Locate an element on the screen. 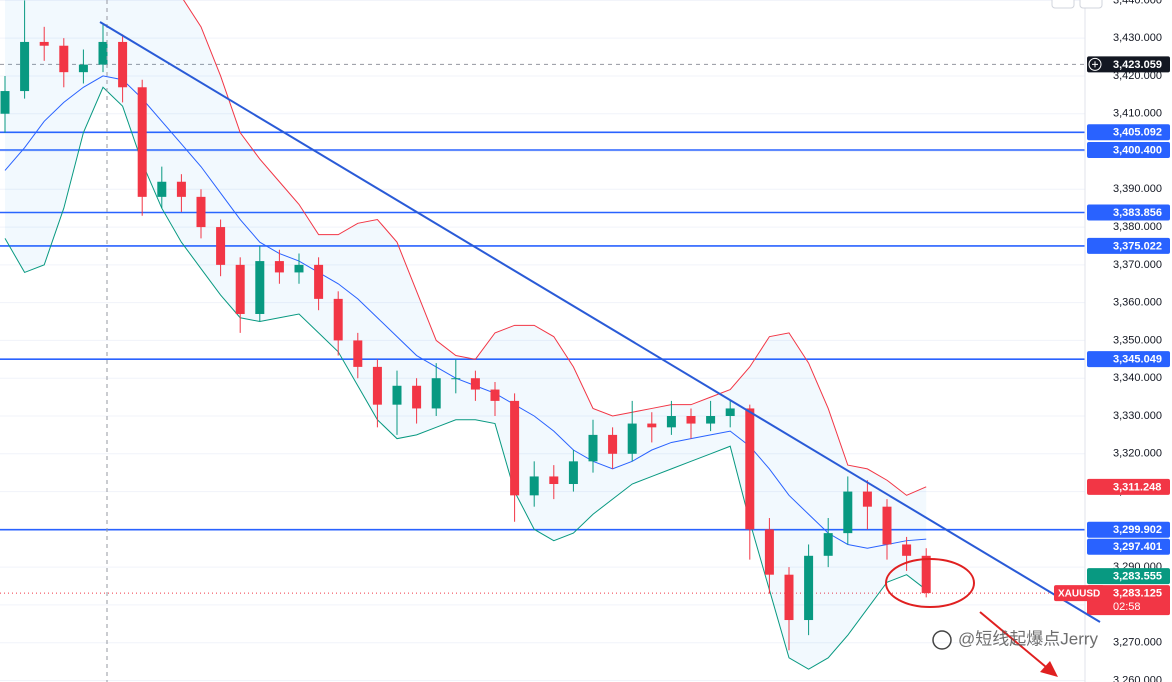  y-tick-label: 3,350.000 is located at coordinates (1137, 340).